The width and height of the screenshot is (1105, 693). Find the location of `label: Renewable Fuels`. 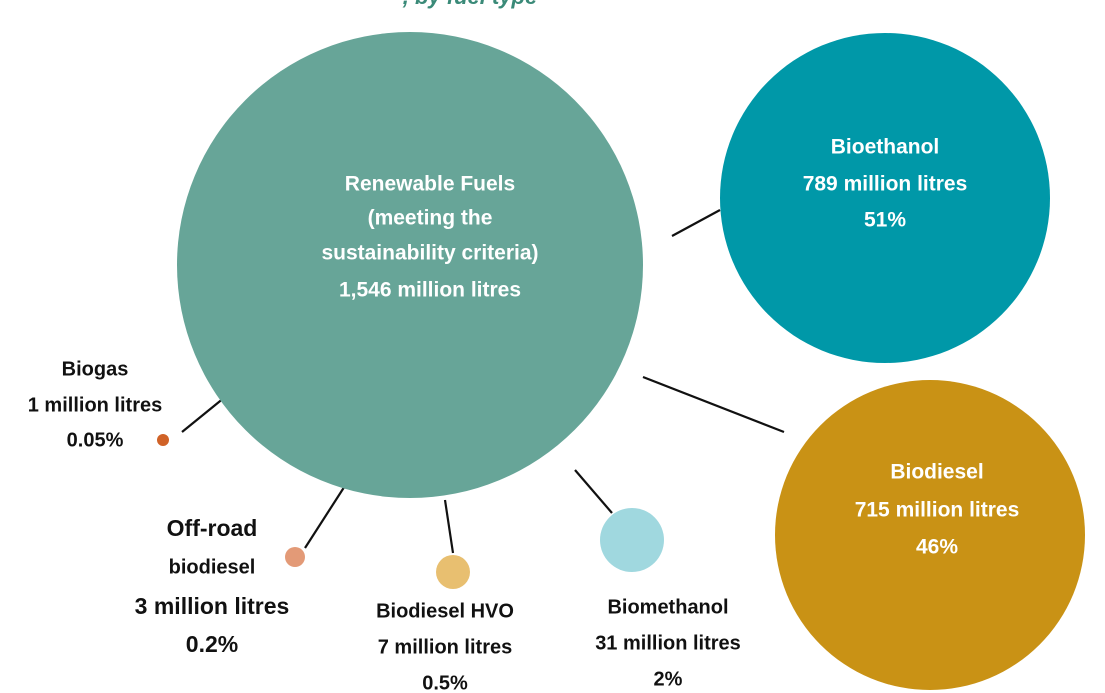

label: Renewable Fuels is located at coordinates (430, 184).